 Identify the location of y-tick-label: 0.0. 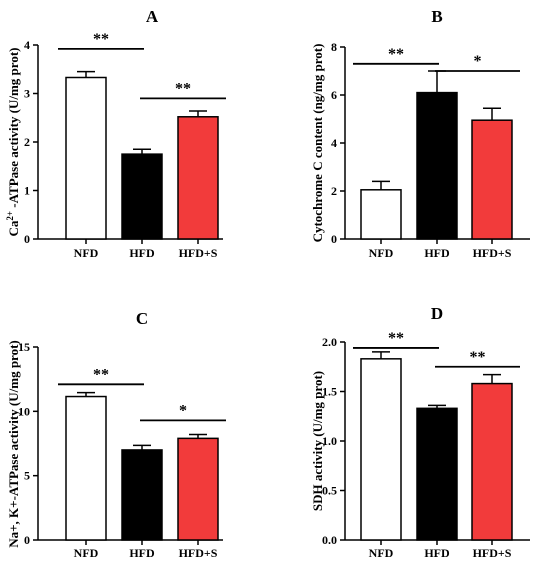
(329, 540).